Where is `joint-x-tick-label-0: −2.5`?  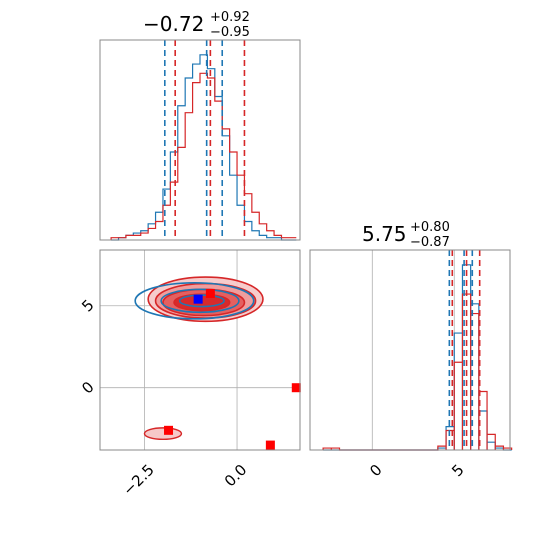 joint-x-tick-label-0: −2.5 is located at coordinates (138, 480).